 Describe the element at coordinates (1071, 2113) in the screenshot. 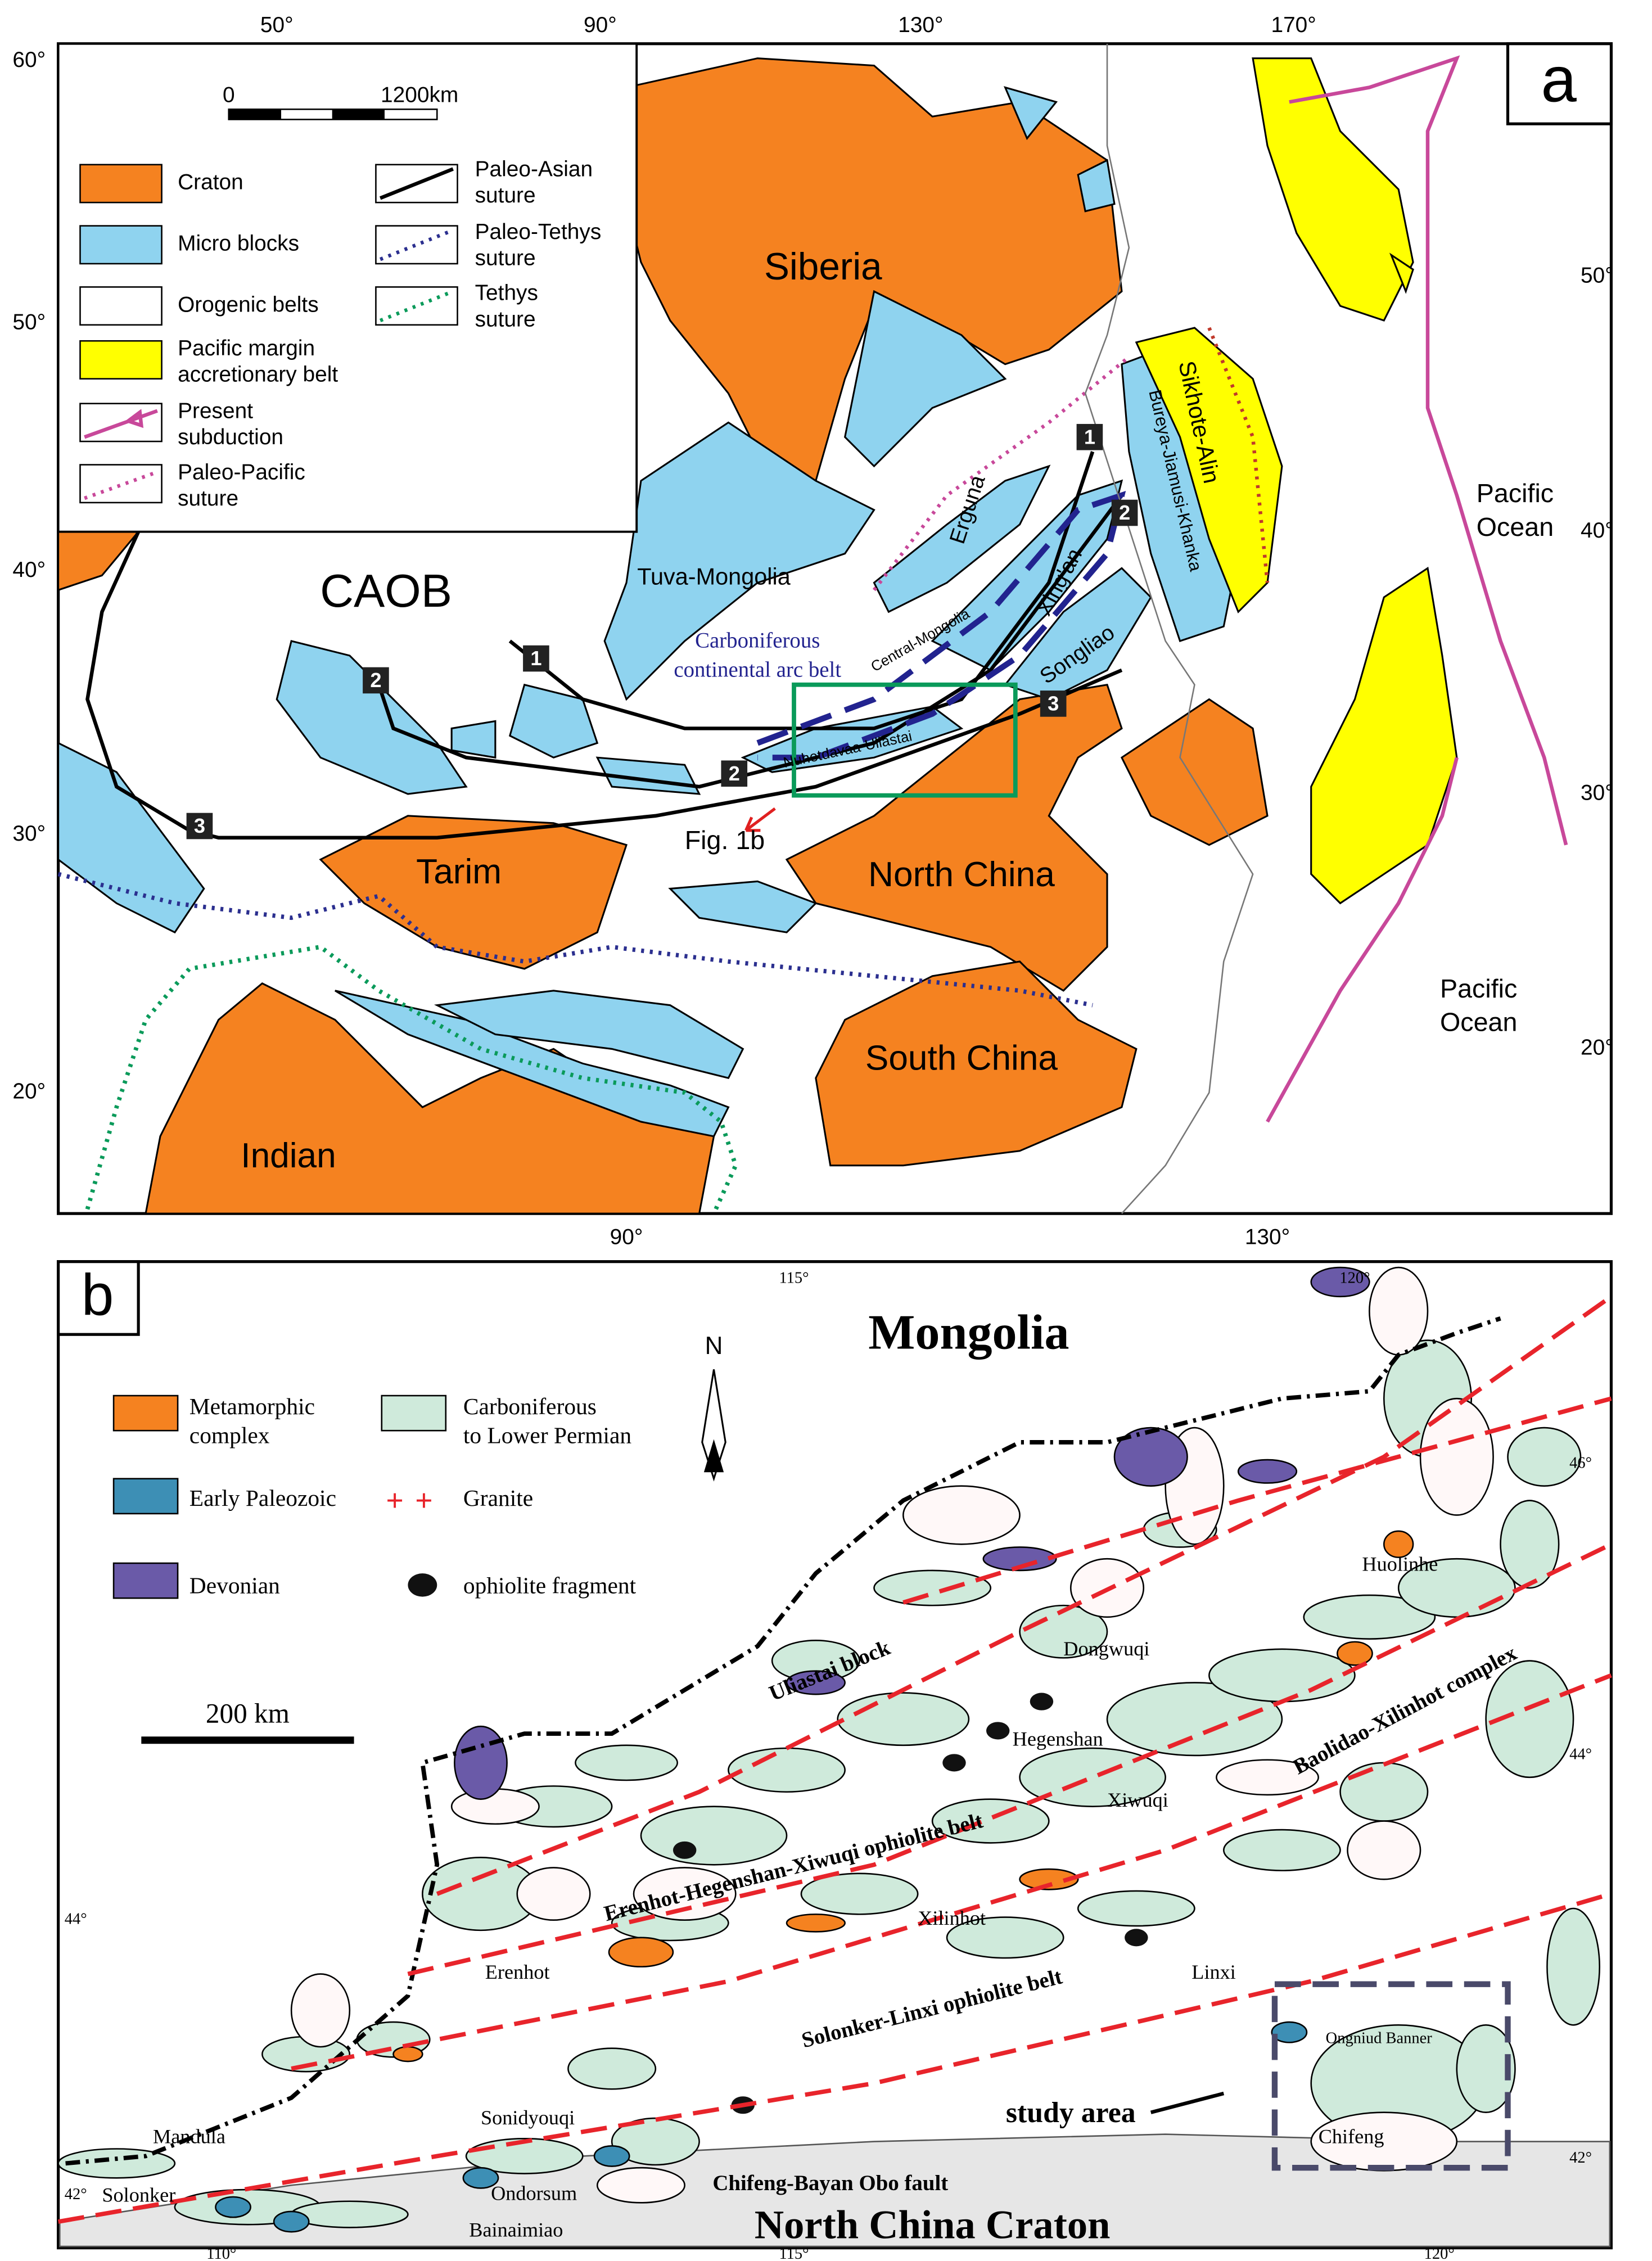

I see `label: study area` at that location.